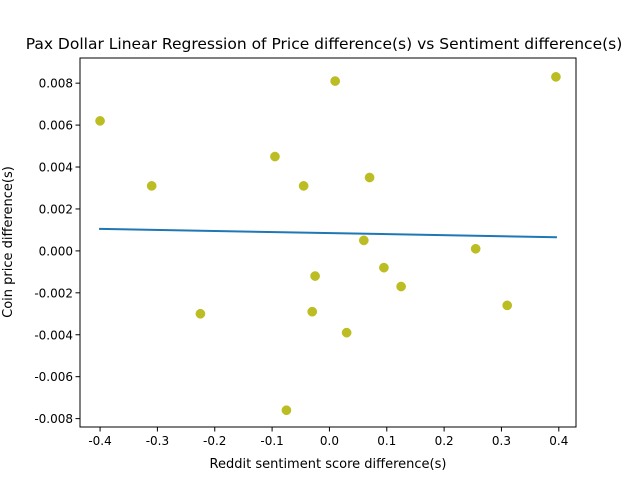  Describe the element at coordinates (56, 84) in the screenshot. I see `y-tick-label: 0.008` at that location.